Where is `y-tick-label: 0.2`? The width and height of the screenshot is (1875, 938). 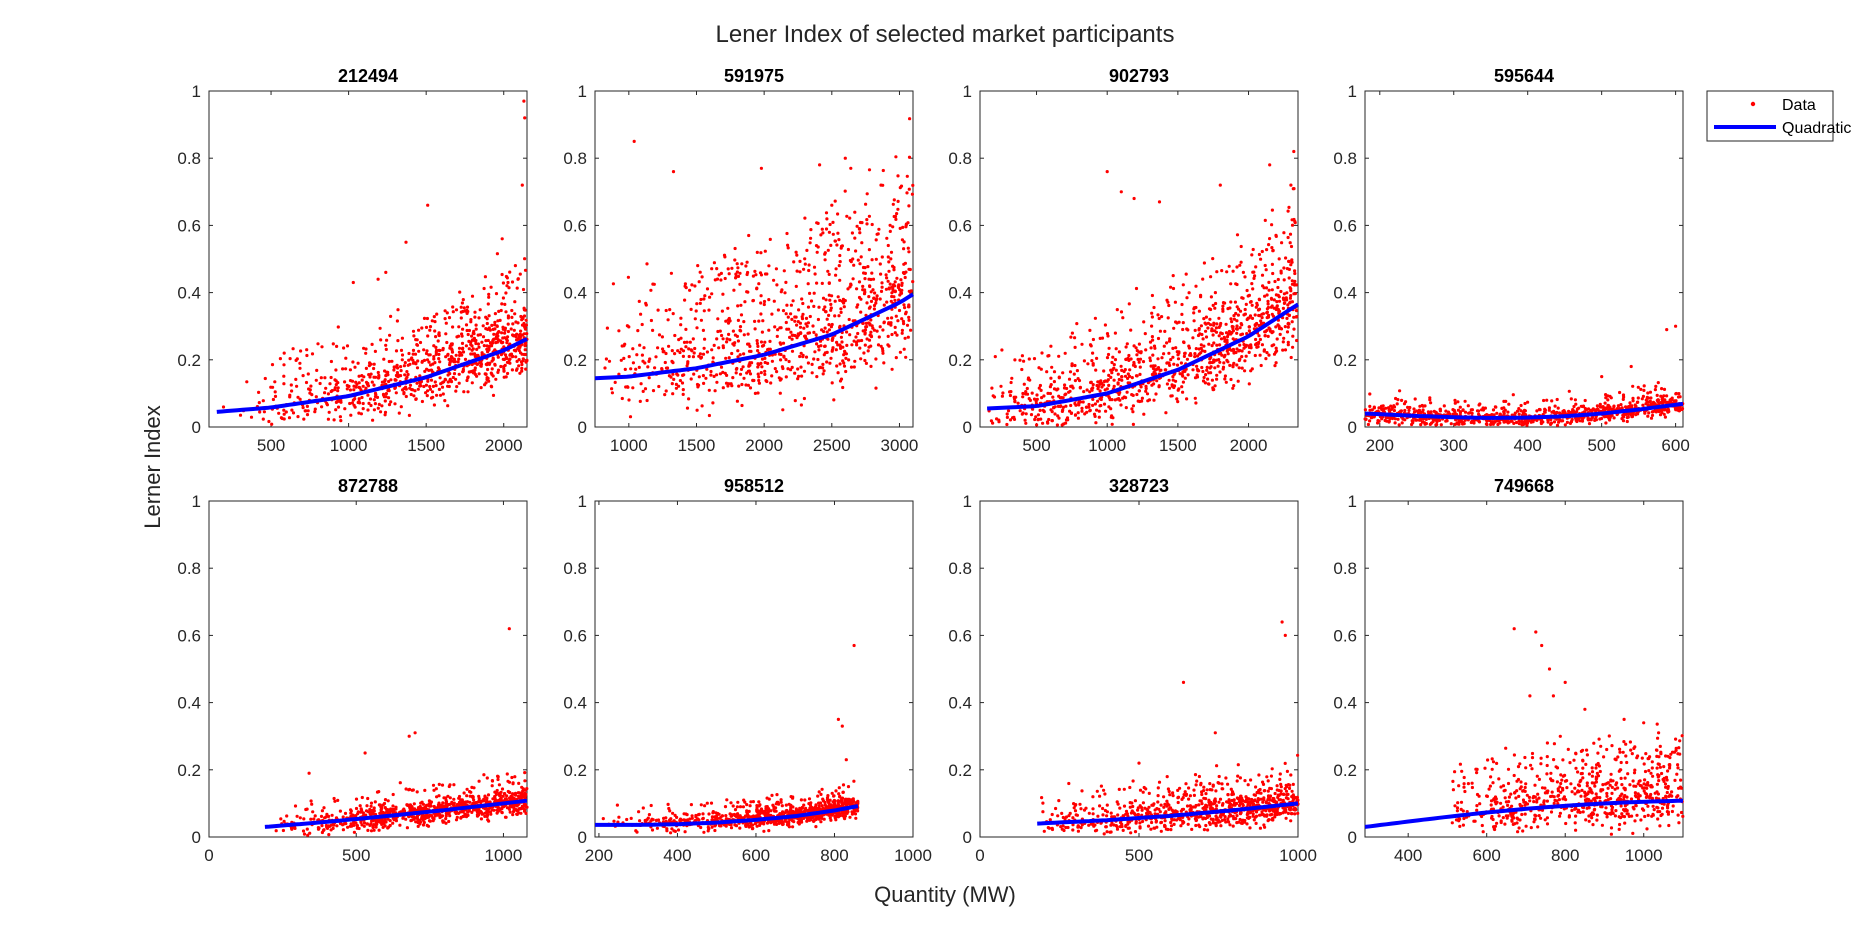
y-tick-label: 0.2 is located at coordinates (1345, 360).